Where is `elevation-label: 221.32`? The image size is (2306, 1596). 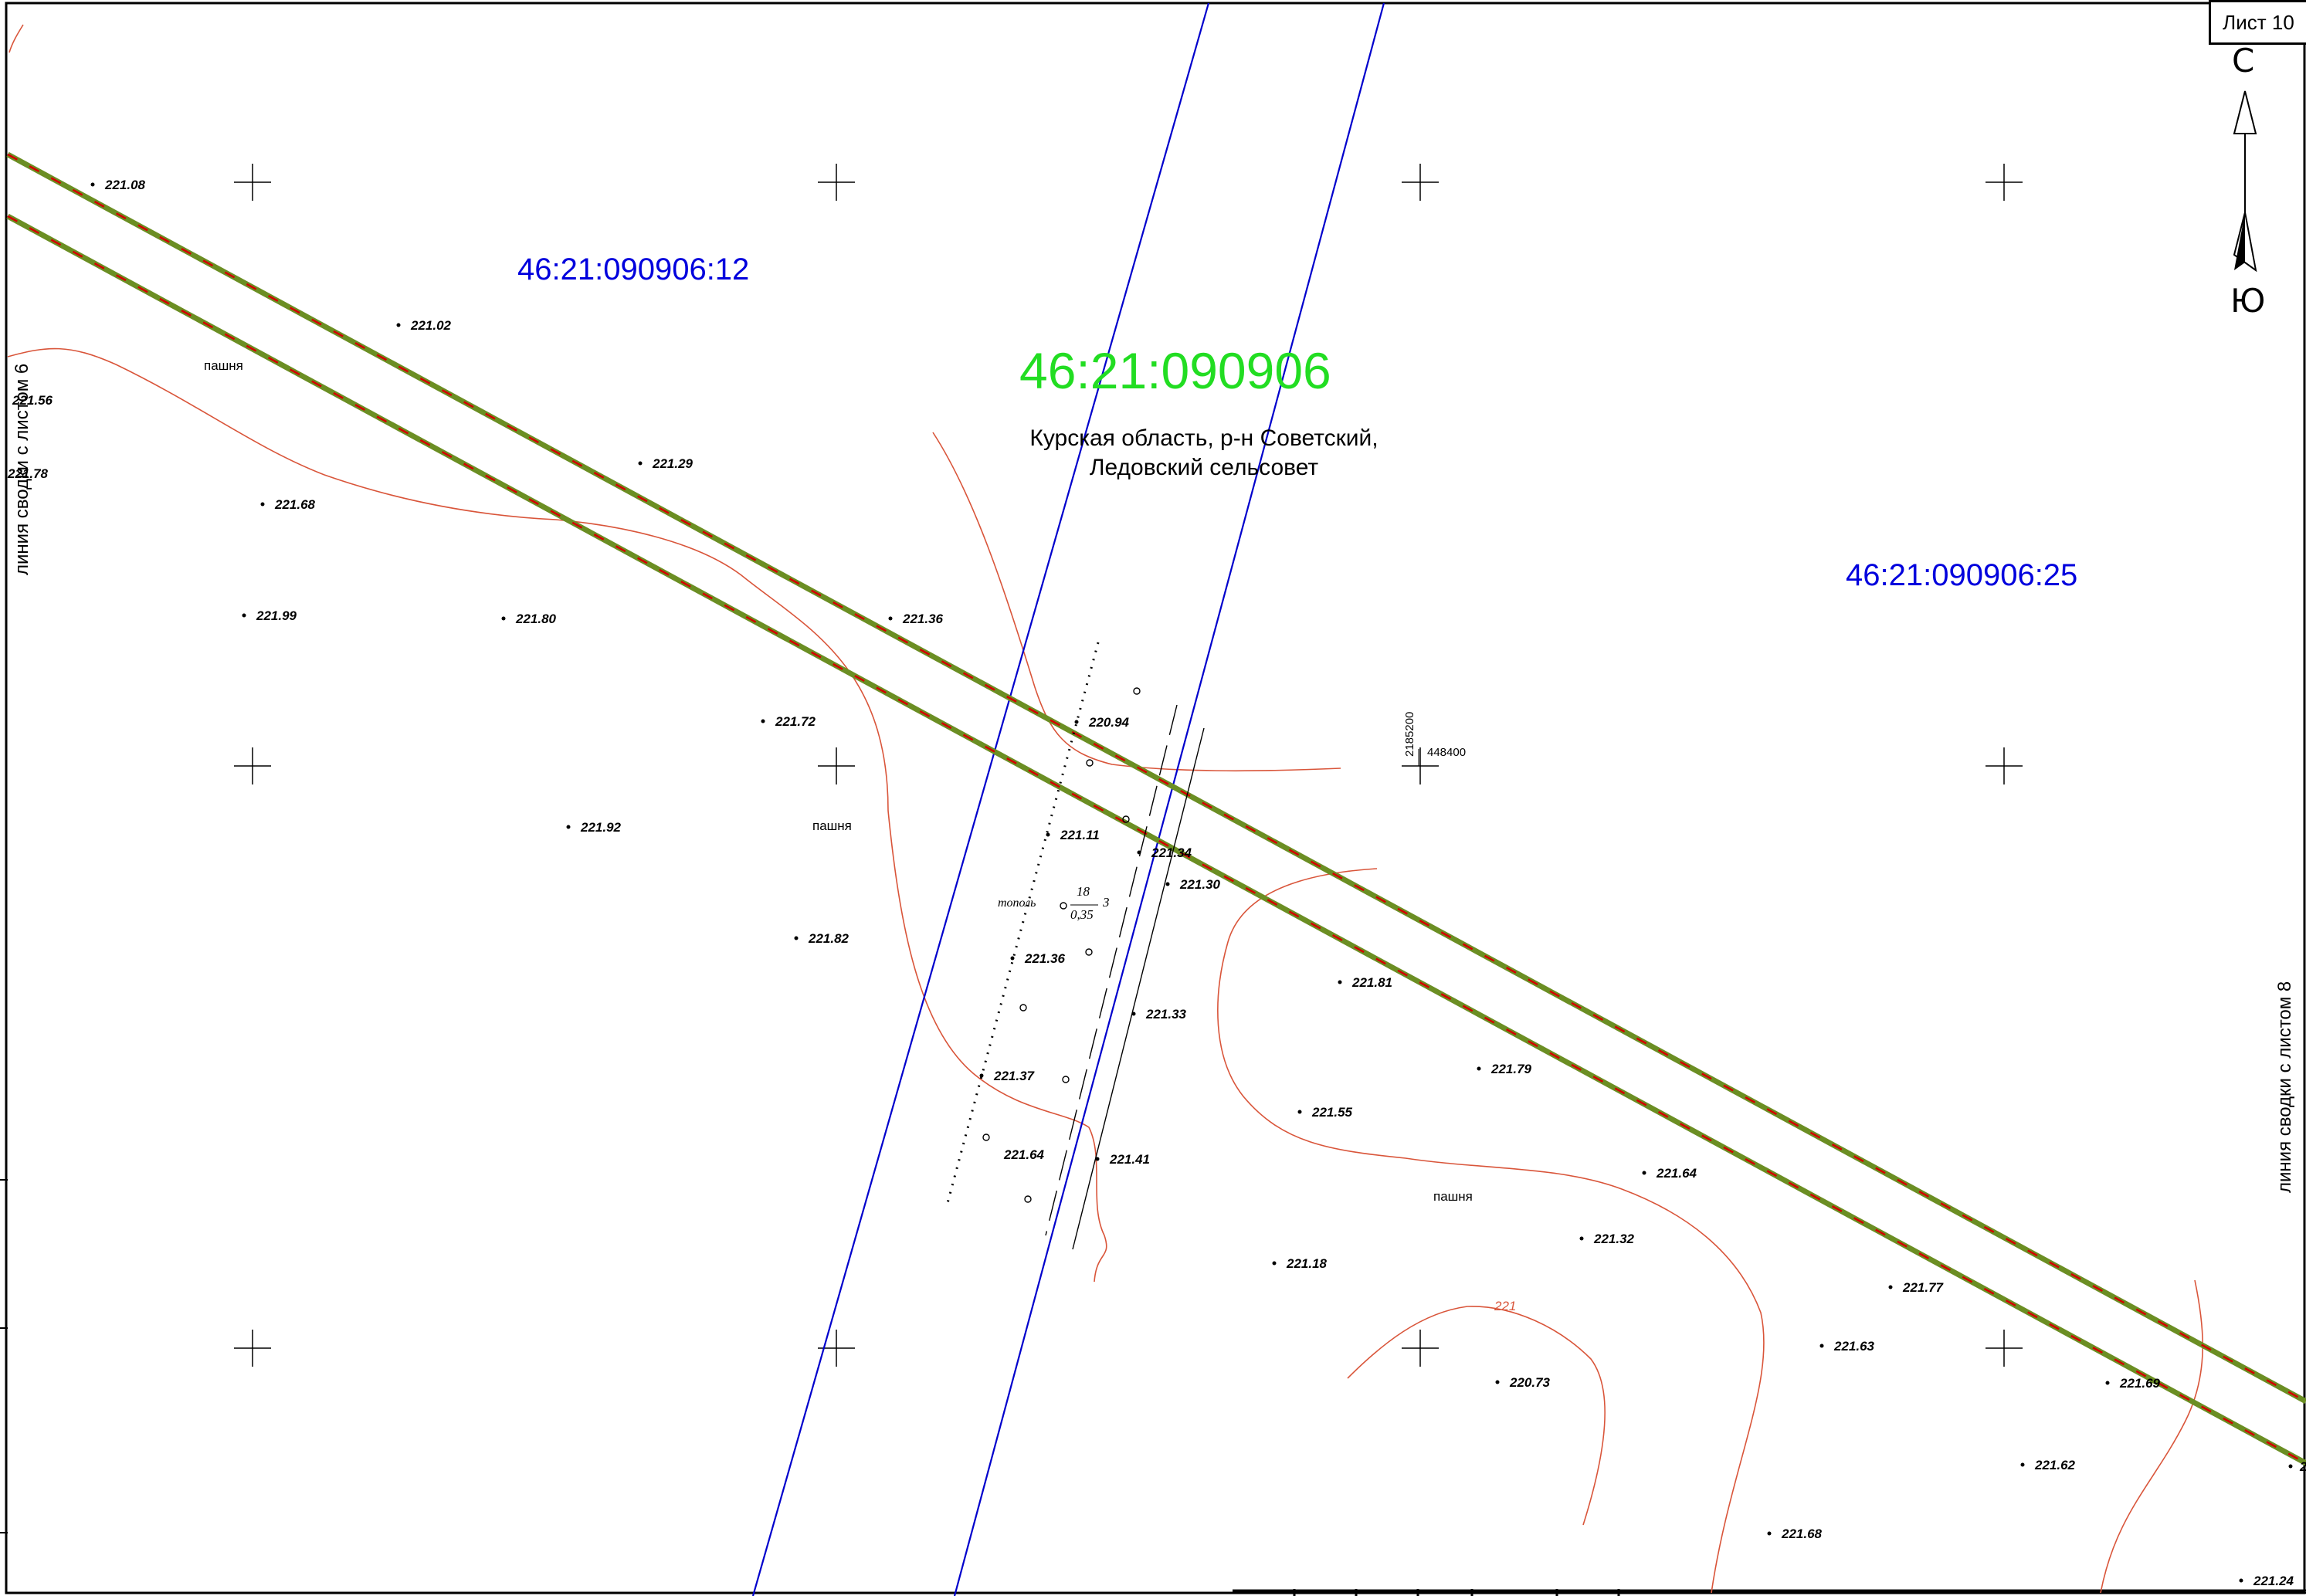 elevation-label: 221.32 is located at coordinates (1614, 1239).